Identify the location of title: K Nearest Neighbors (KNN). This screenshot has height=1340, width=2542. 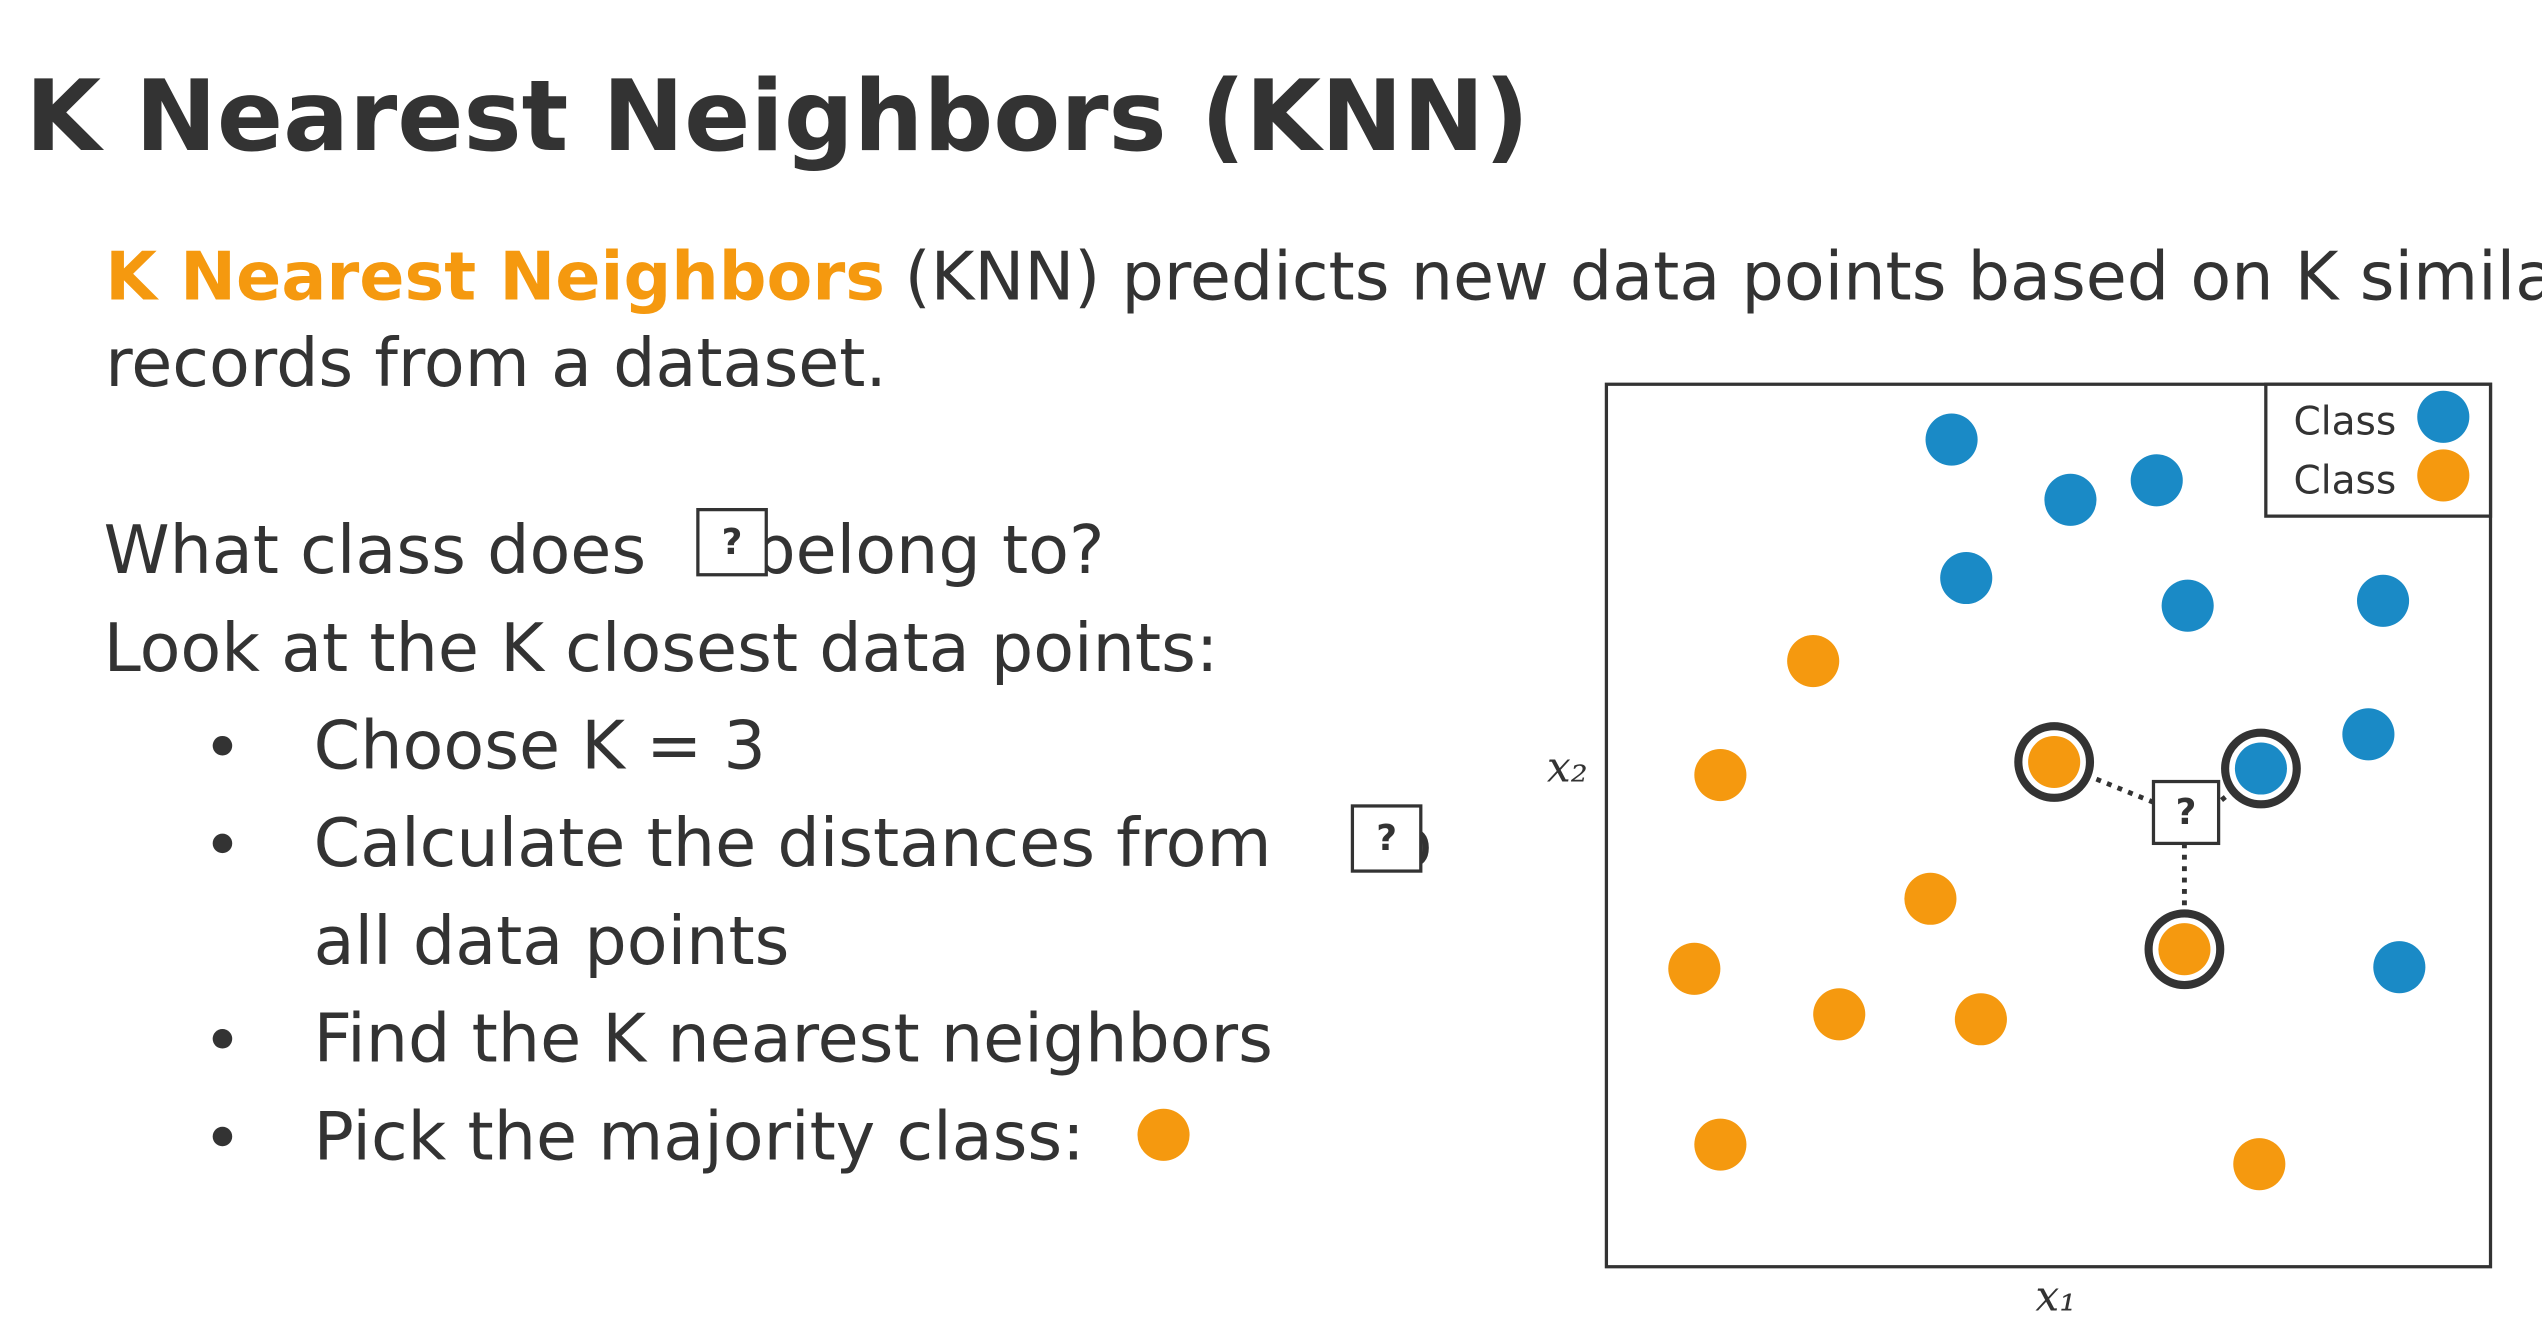
(777, 117).